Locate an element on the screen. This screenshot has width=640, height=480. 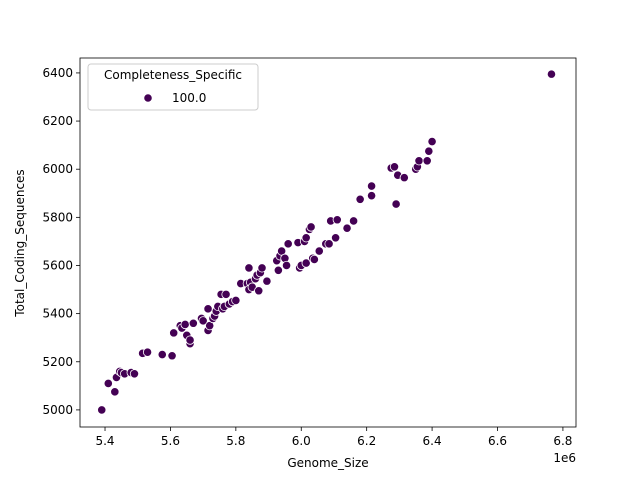
y-tick-label: 5400 is located at coordinates (57, 314).